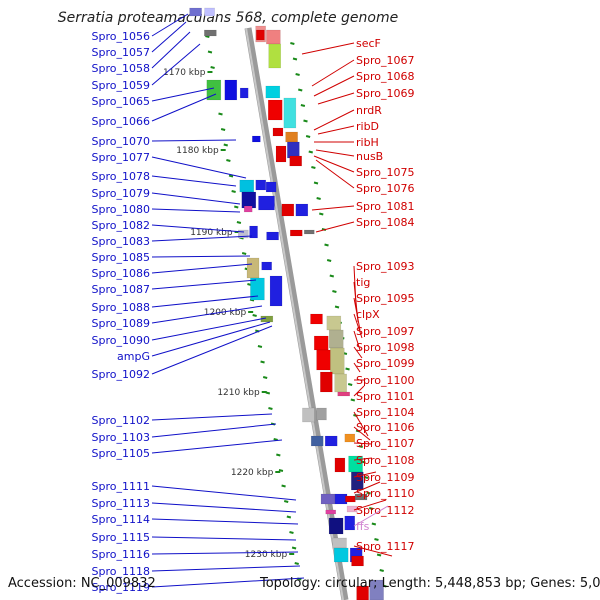 This screenshot has height=600, width=600. I want to click on gene-label-ffs: ffs, so click(363, 526).